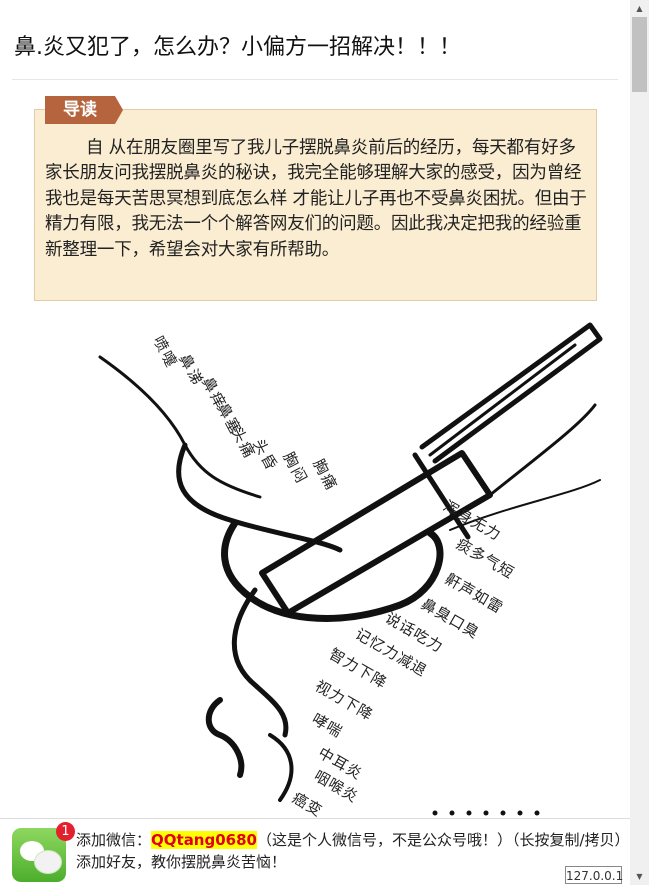  I want to click on title-divider, so click(315, 79).